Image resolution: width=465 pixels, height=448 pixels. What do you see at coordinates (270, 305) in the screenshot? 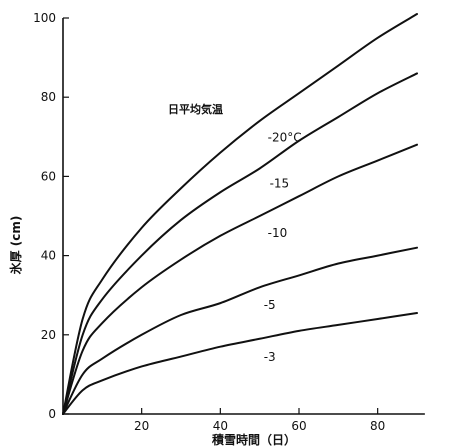
I see `series-label-4: -5` at bounding box center [270, 305].